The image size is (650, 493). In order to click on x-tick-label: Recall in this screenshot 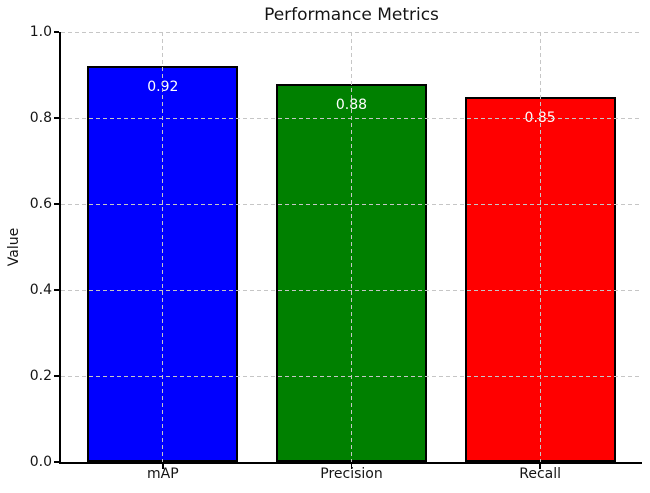, I will do `click(540, 474)`.